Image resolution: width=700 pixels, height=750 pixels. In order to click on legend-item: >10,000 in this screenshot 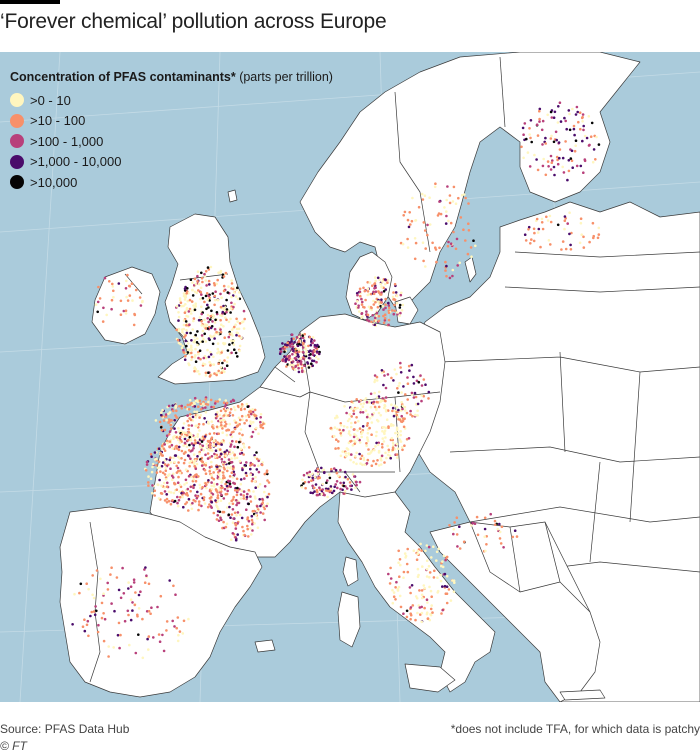, I will do `click(171, 182)`.